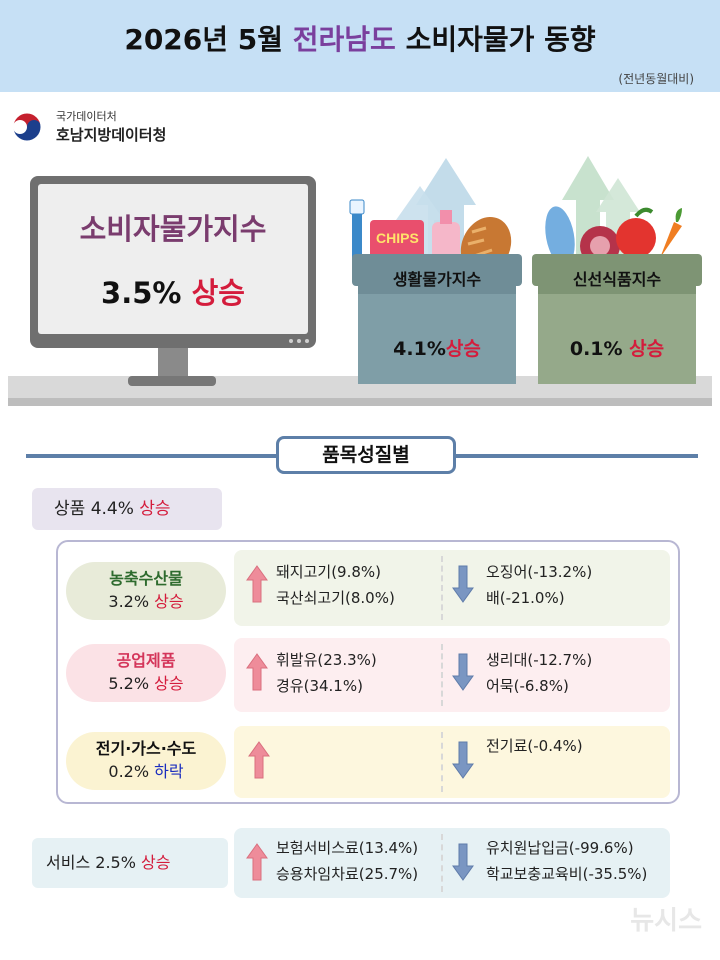 The height and width of the screenshot is (960, 720). I want to click on services-summary: 서비스 2.5% 상승, so click(130, 863).